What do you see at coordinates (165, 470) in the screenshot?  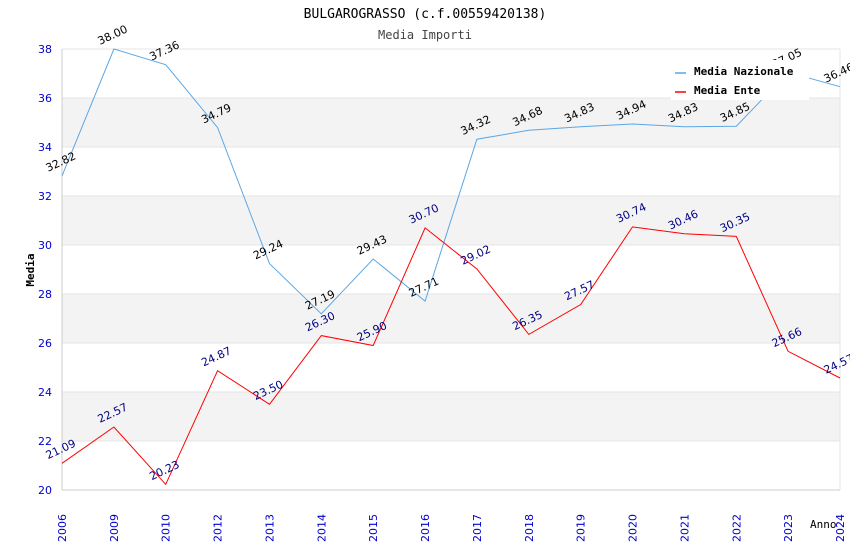 I see `data-label: 20.23` at bounding box center [165, 470].